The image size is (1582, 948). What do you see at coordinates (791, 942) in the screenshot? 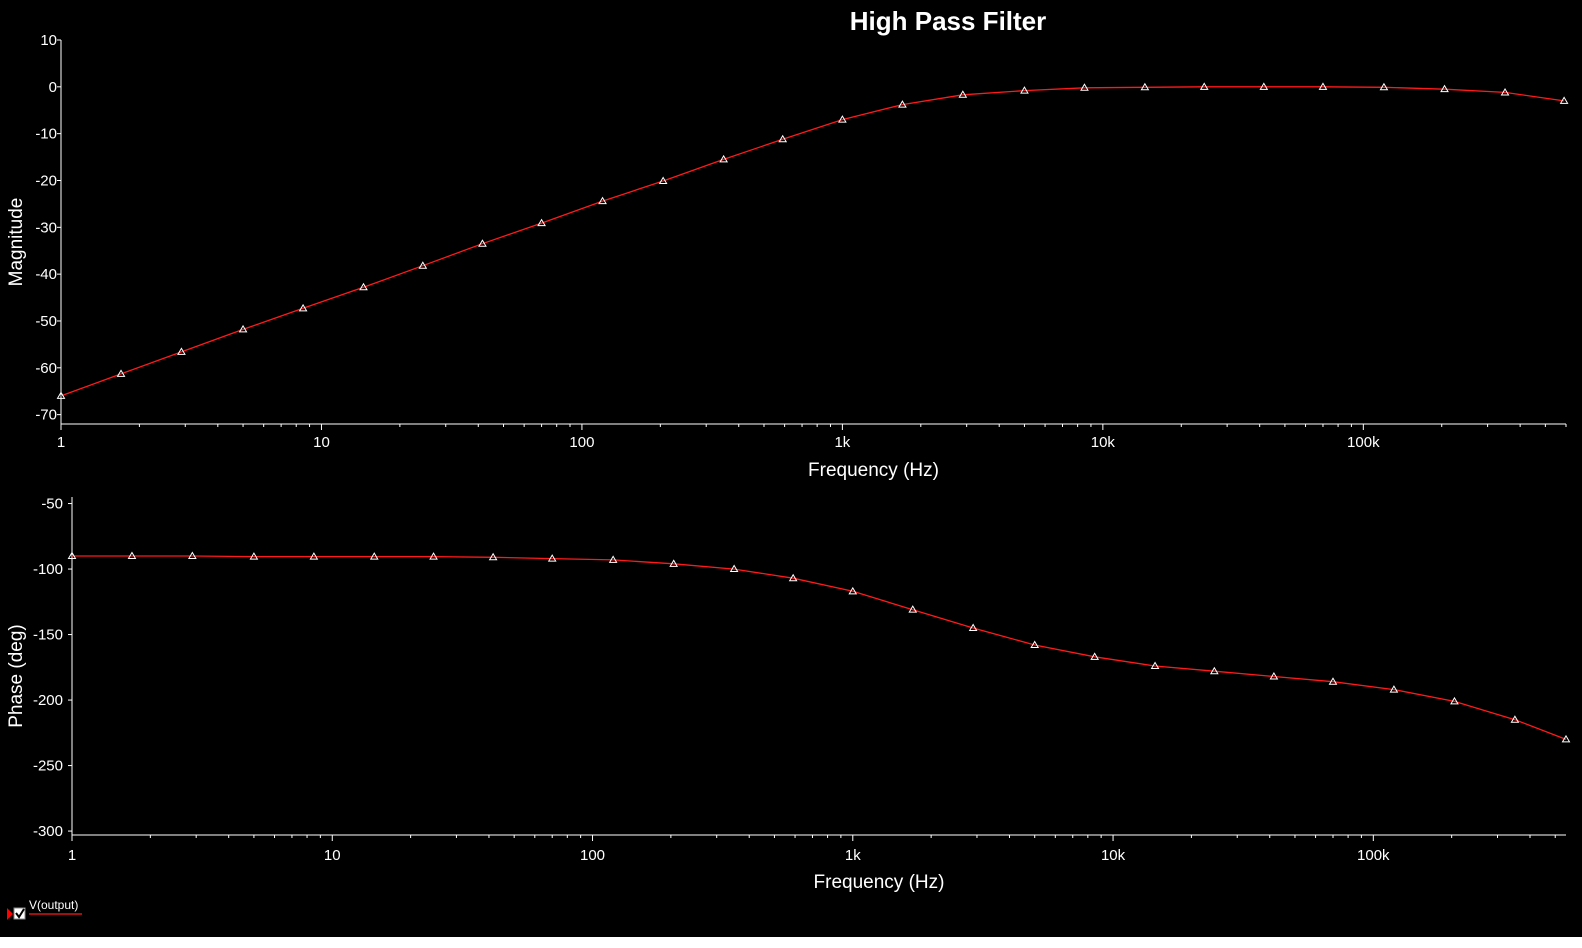
I see `bottom-edge` at bounding box center [791, 942].